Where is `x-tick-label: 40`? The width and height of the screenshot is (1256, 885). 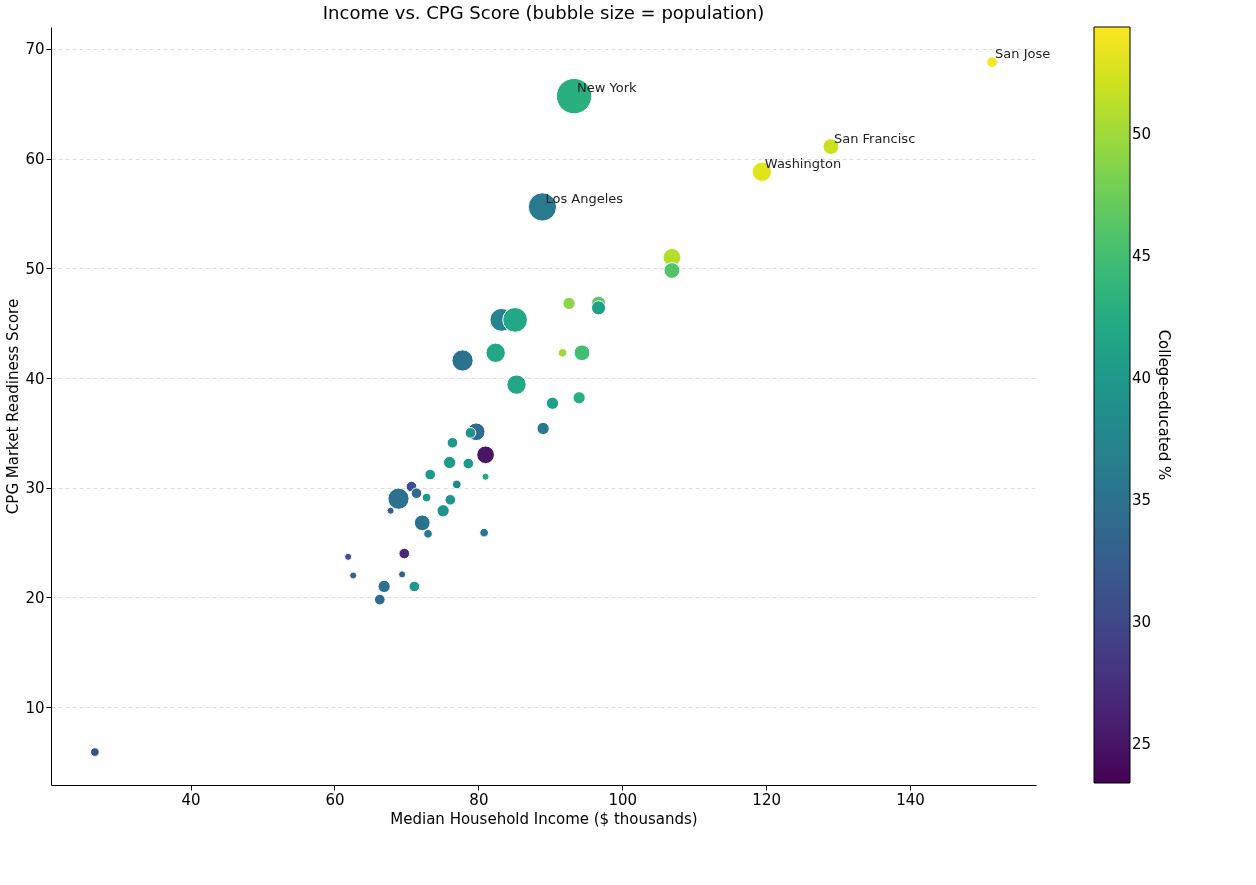
x-tick-label: 40 is located at coordinates (191, 799).